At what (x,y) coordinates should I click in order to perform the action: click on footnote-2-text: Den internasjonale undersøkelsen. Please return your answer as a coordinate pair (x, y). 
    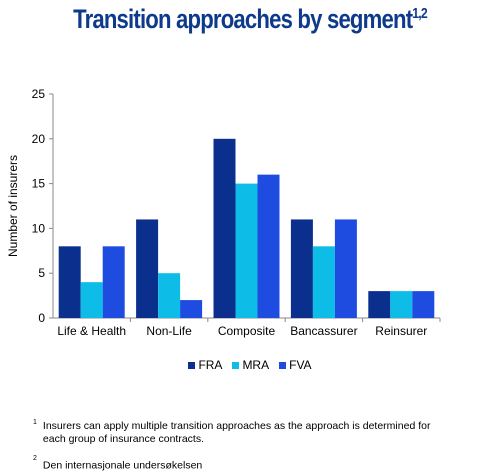
    Looking at the image, I should click on (122, 465).